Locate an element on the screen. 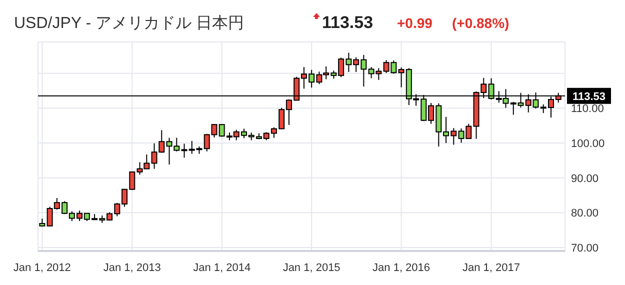 The image size is (625, 285). ref-line-label: 113.53 is located at coordinates (589, 96).